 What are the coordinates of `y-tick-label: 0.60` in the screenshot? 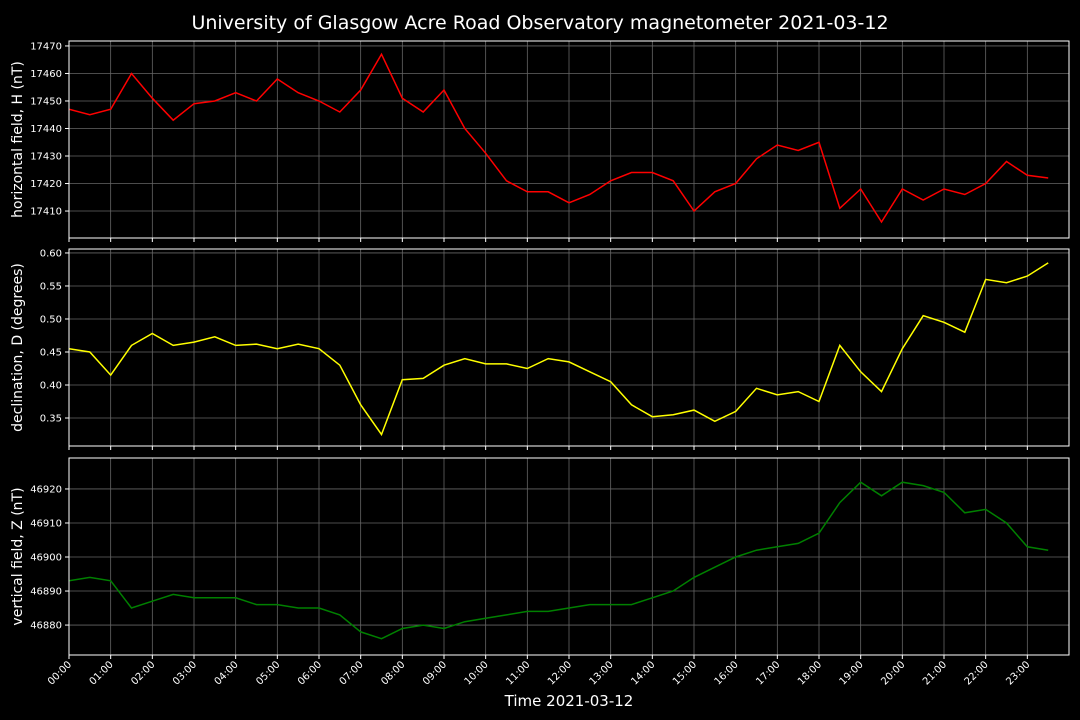 It's located at (51, 253).